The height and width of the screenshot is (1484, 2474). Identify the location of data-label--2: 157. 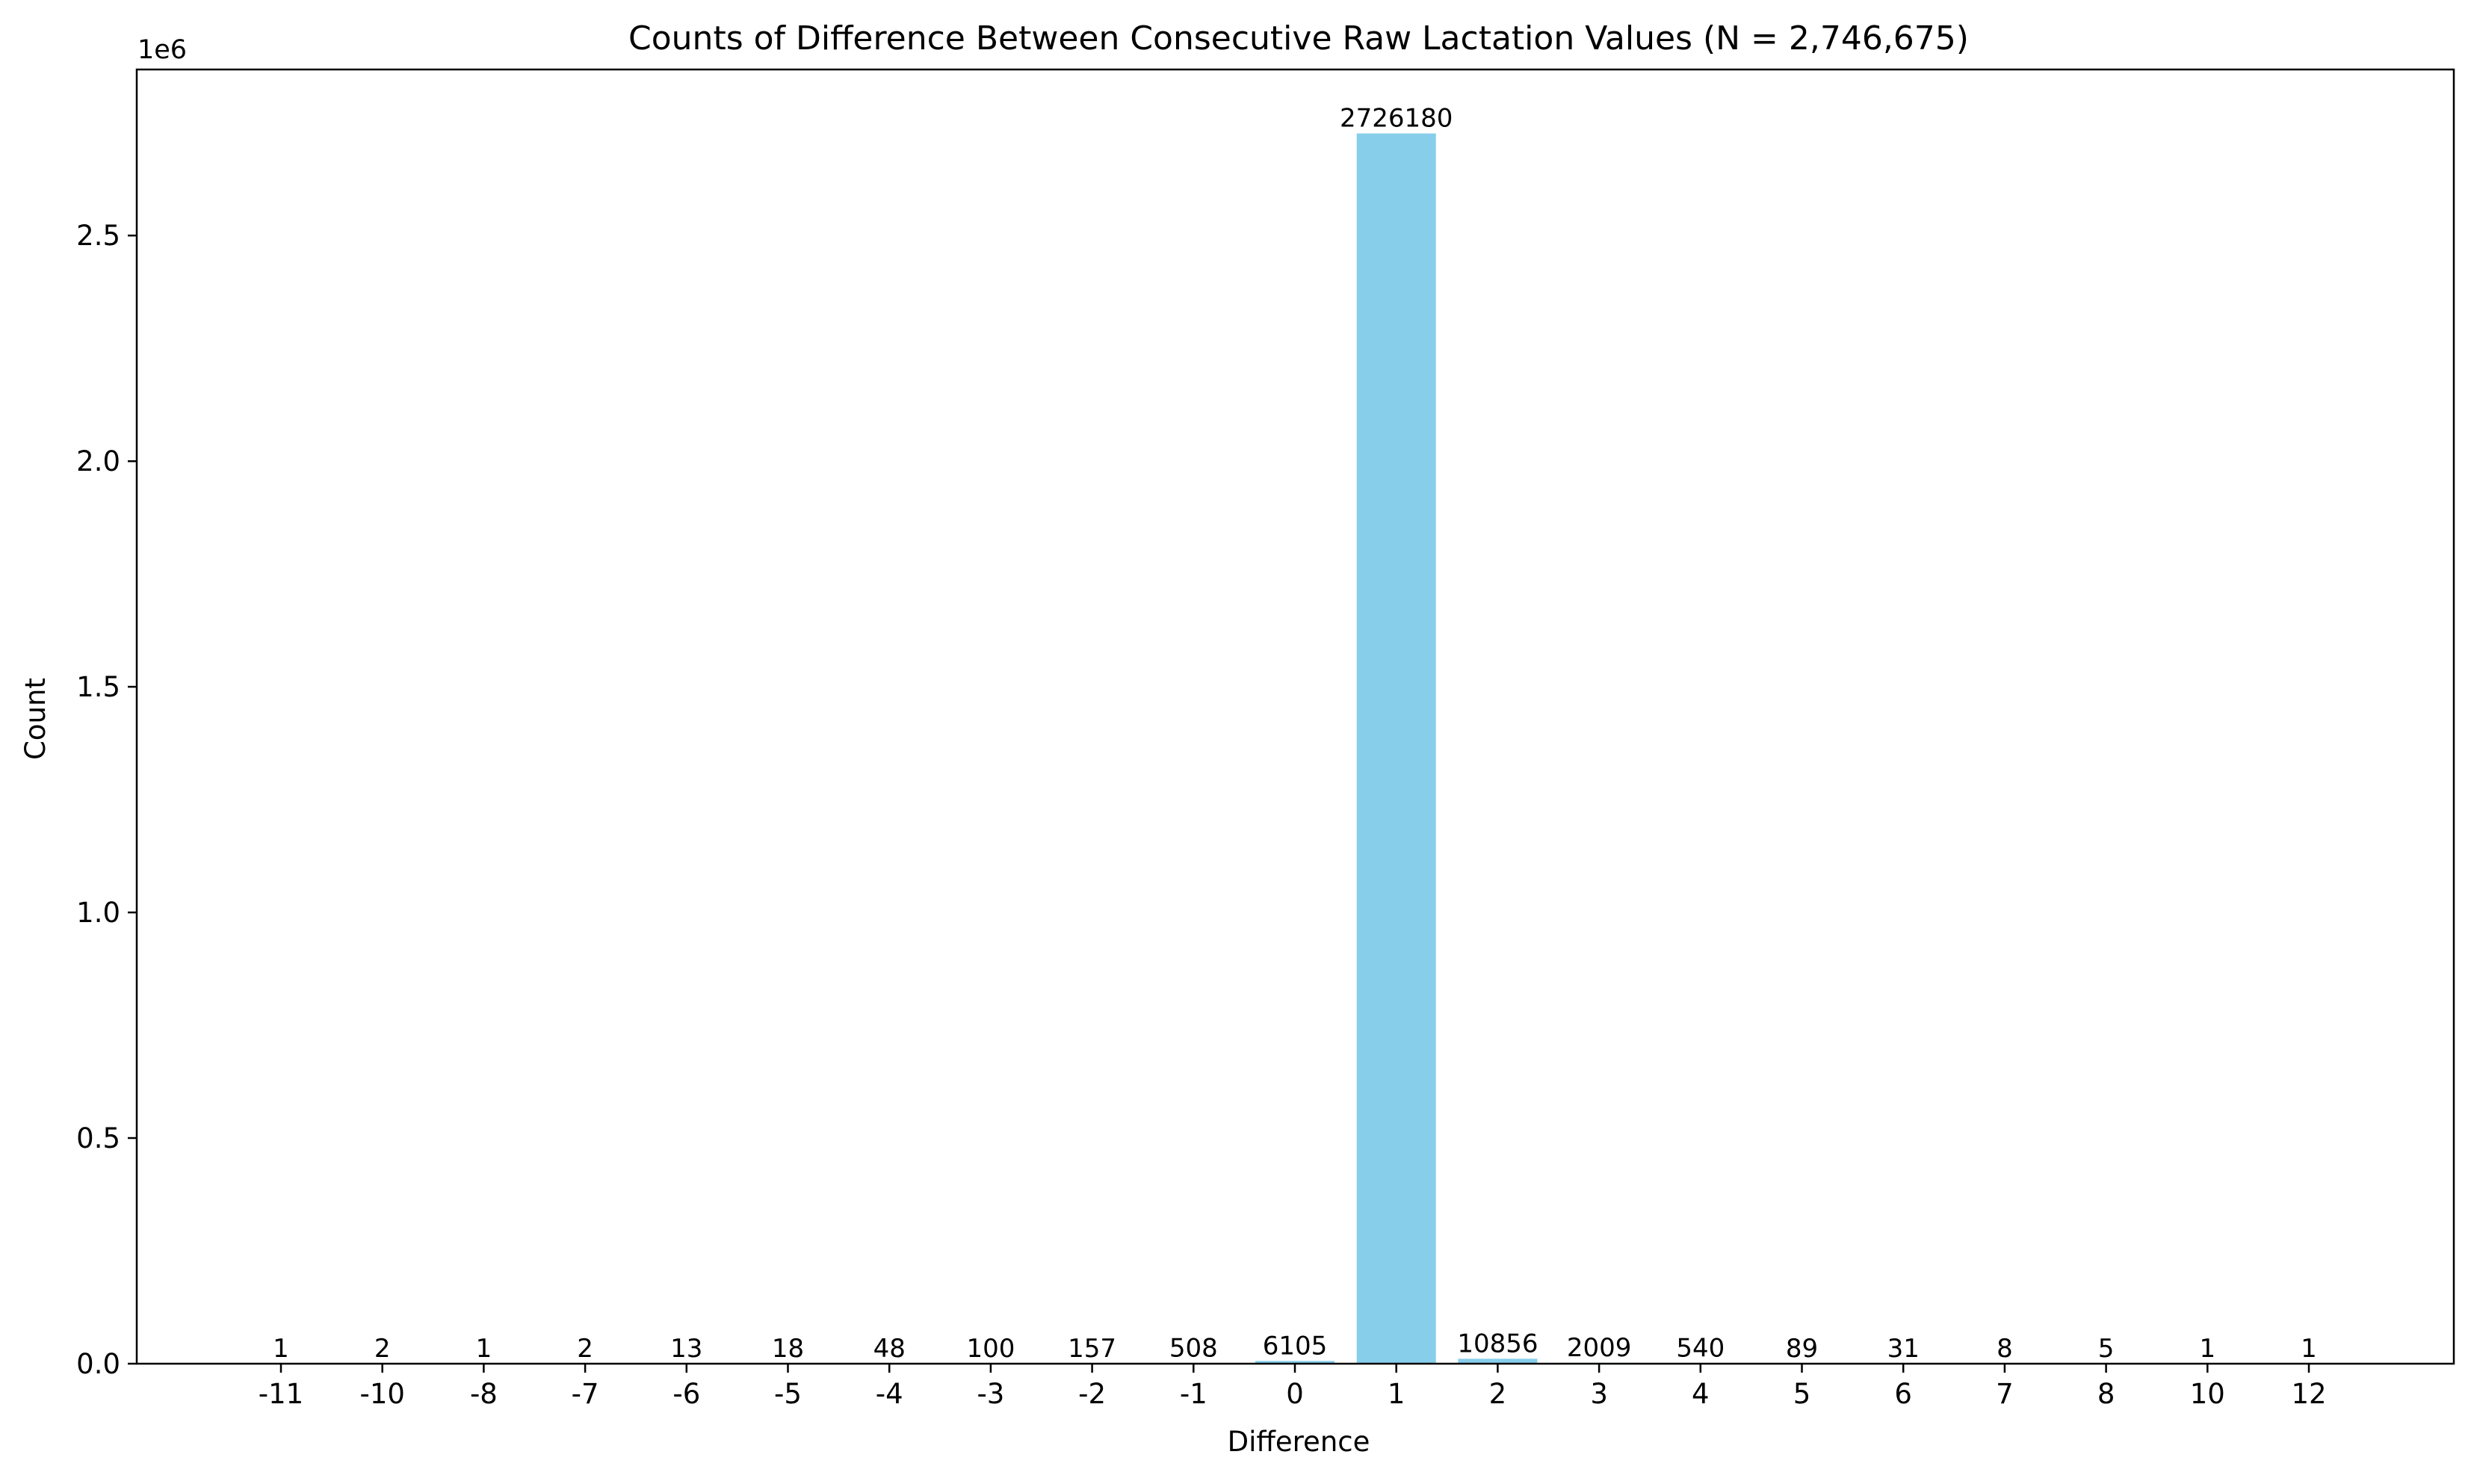
(1092, 1349).